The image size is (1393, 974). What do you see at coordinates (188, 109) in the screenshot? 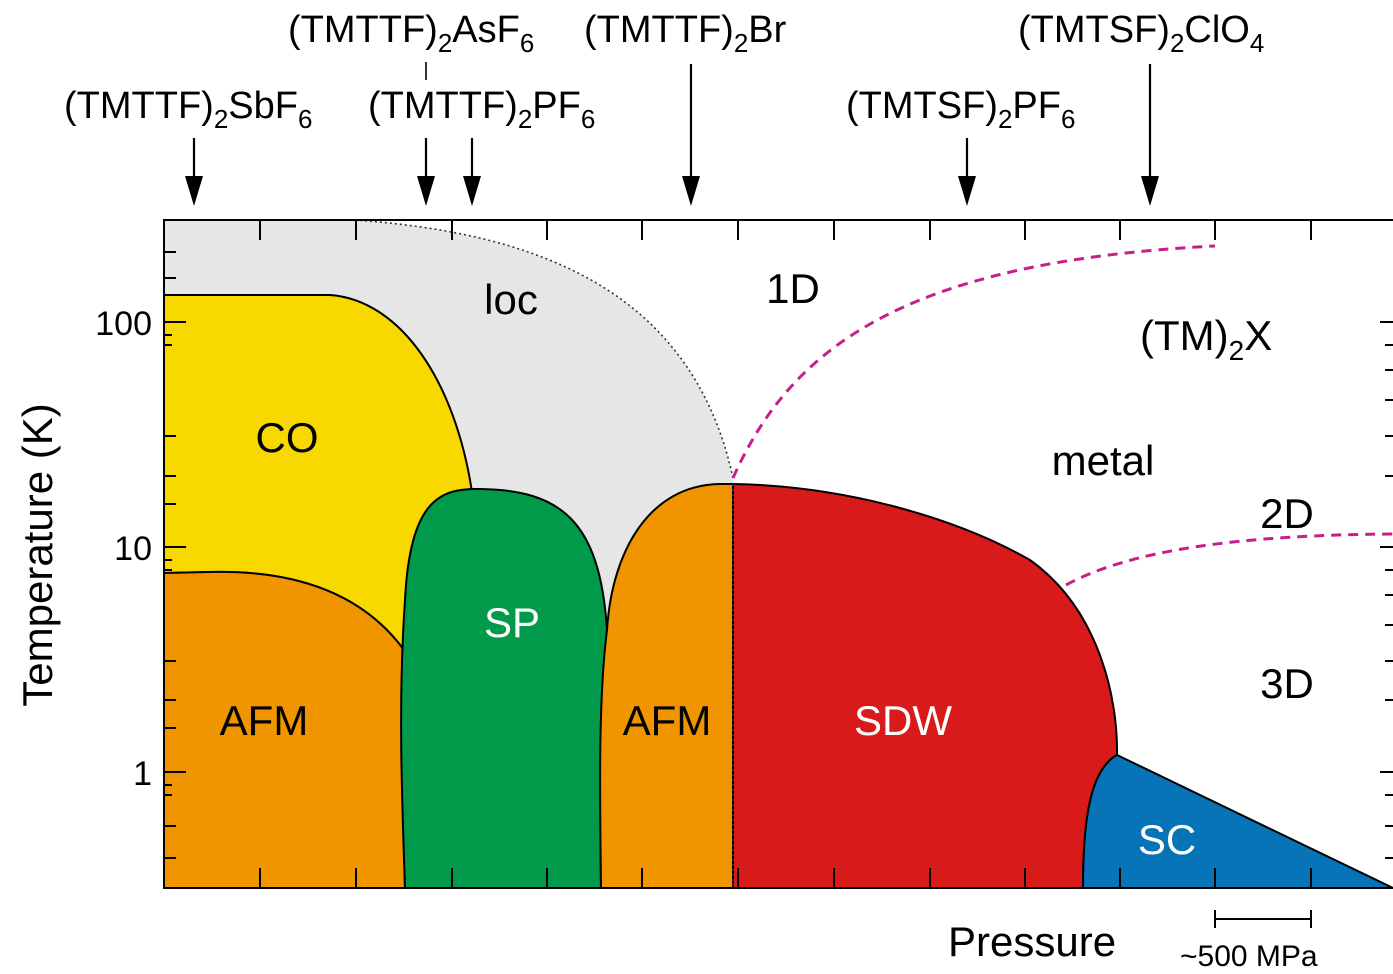
I see `compound-label-tmttf-sbf6: (TMTTF)2SbF6` at bounding box center [188, 109].